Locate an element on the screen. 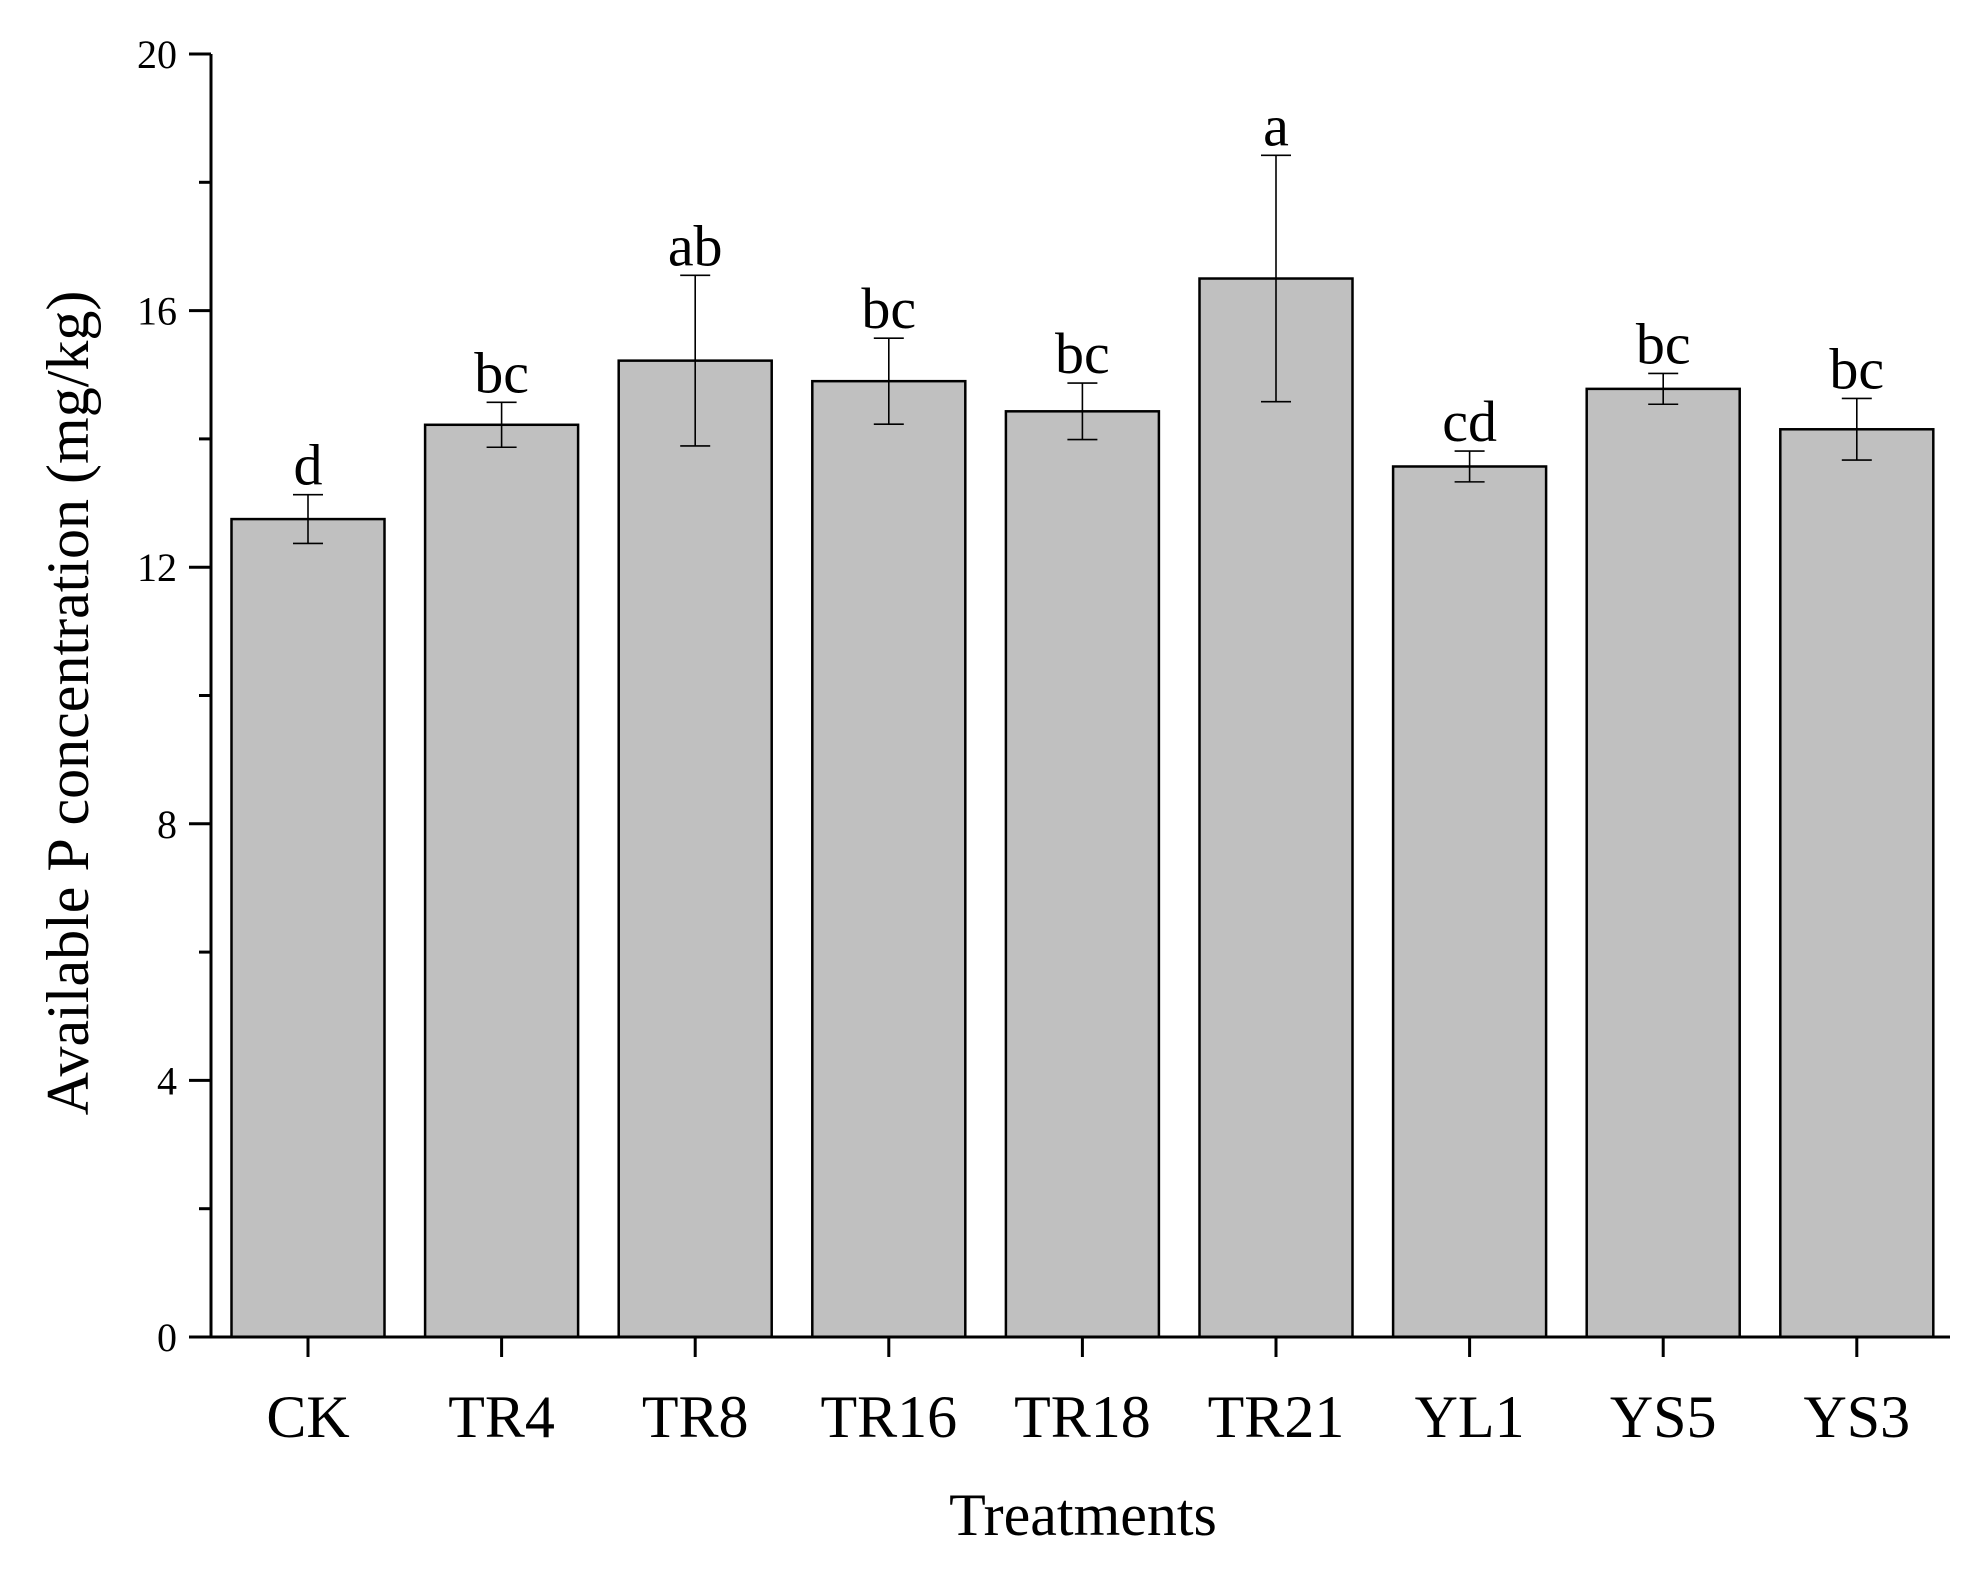 This screenshot has width=1984, height=1572. bar-tr21 is located at coordinates (1276, 808).